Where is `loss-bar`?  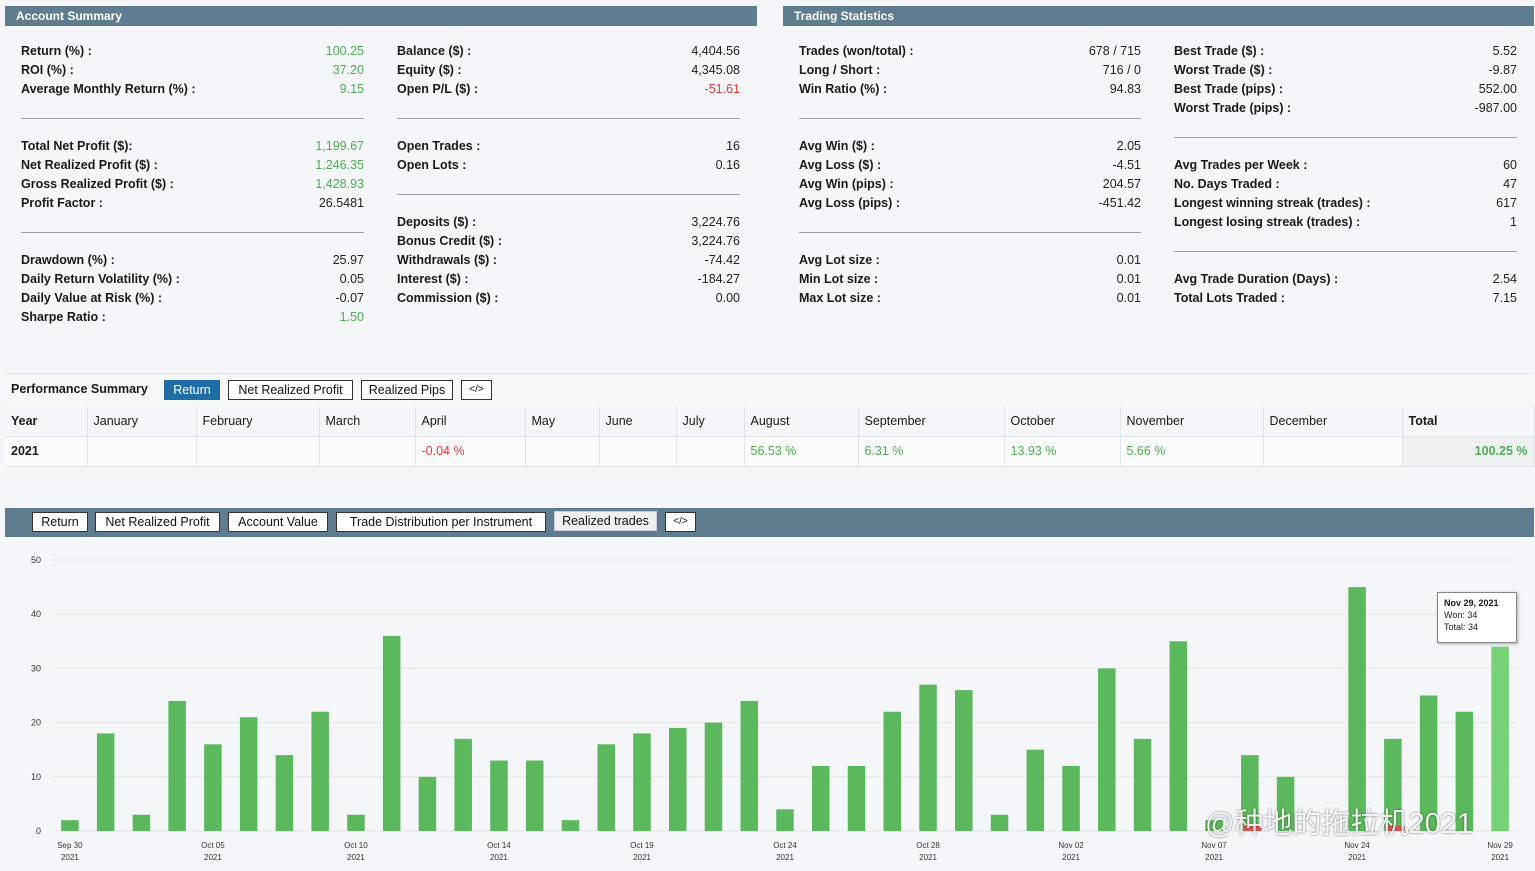 loss-bar is located at coordinates (1253, 828).